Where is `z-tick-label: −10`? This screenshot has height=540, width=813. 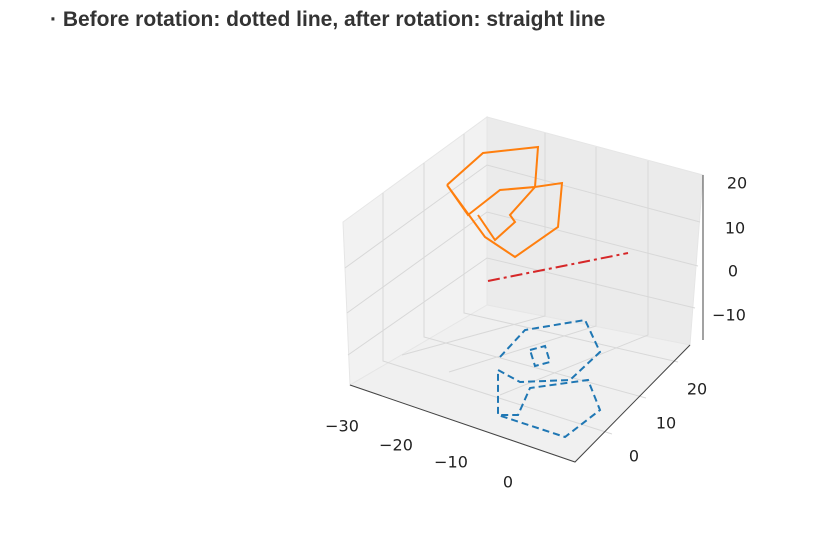 z-tick-label: −10 is located at coordinates (729, 315).